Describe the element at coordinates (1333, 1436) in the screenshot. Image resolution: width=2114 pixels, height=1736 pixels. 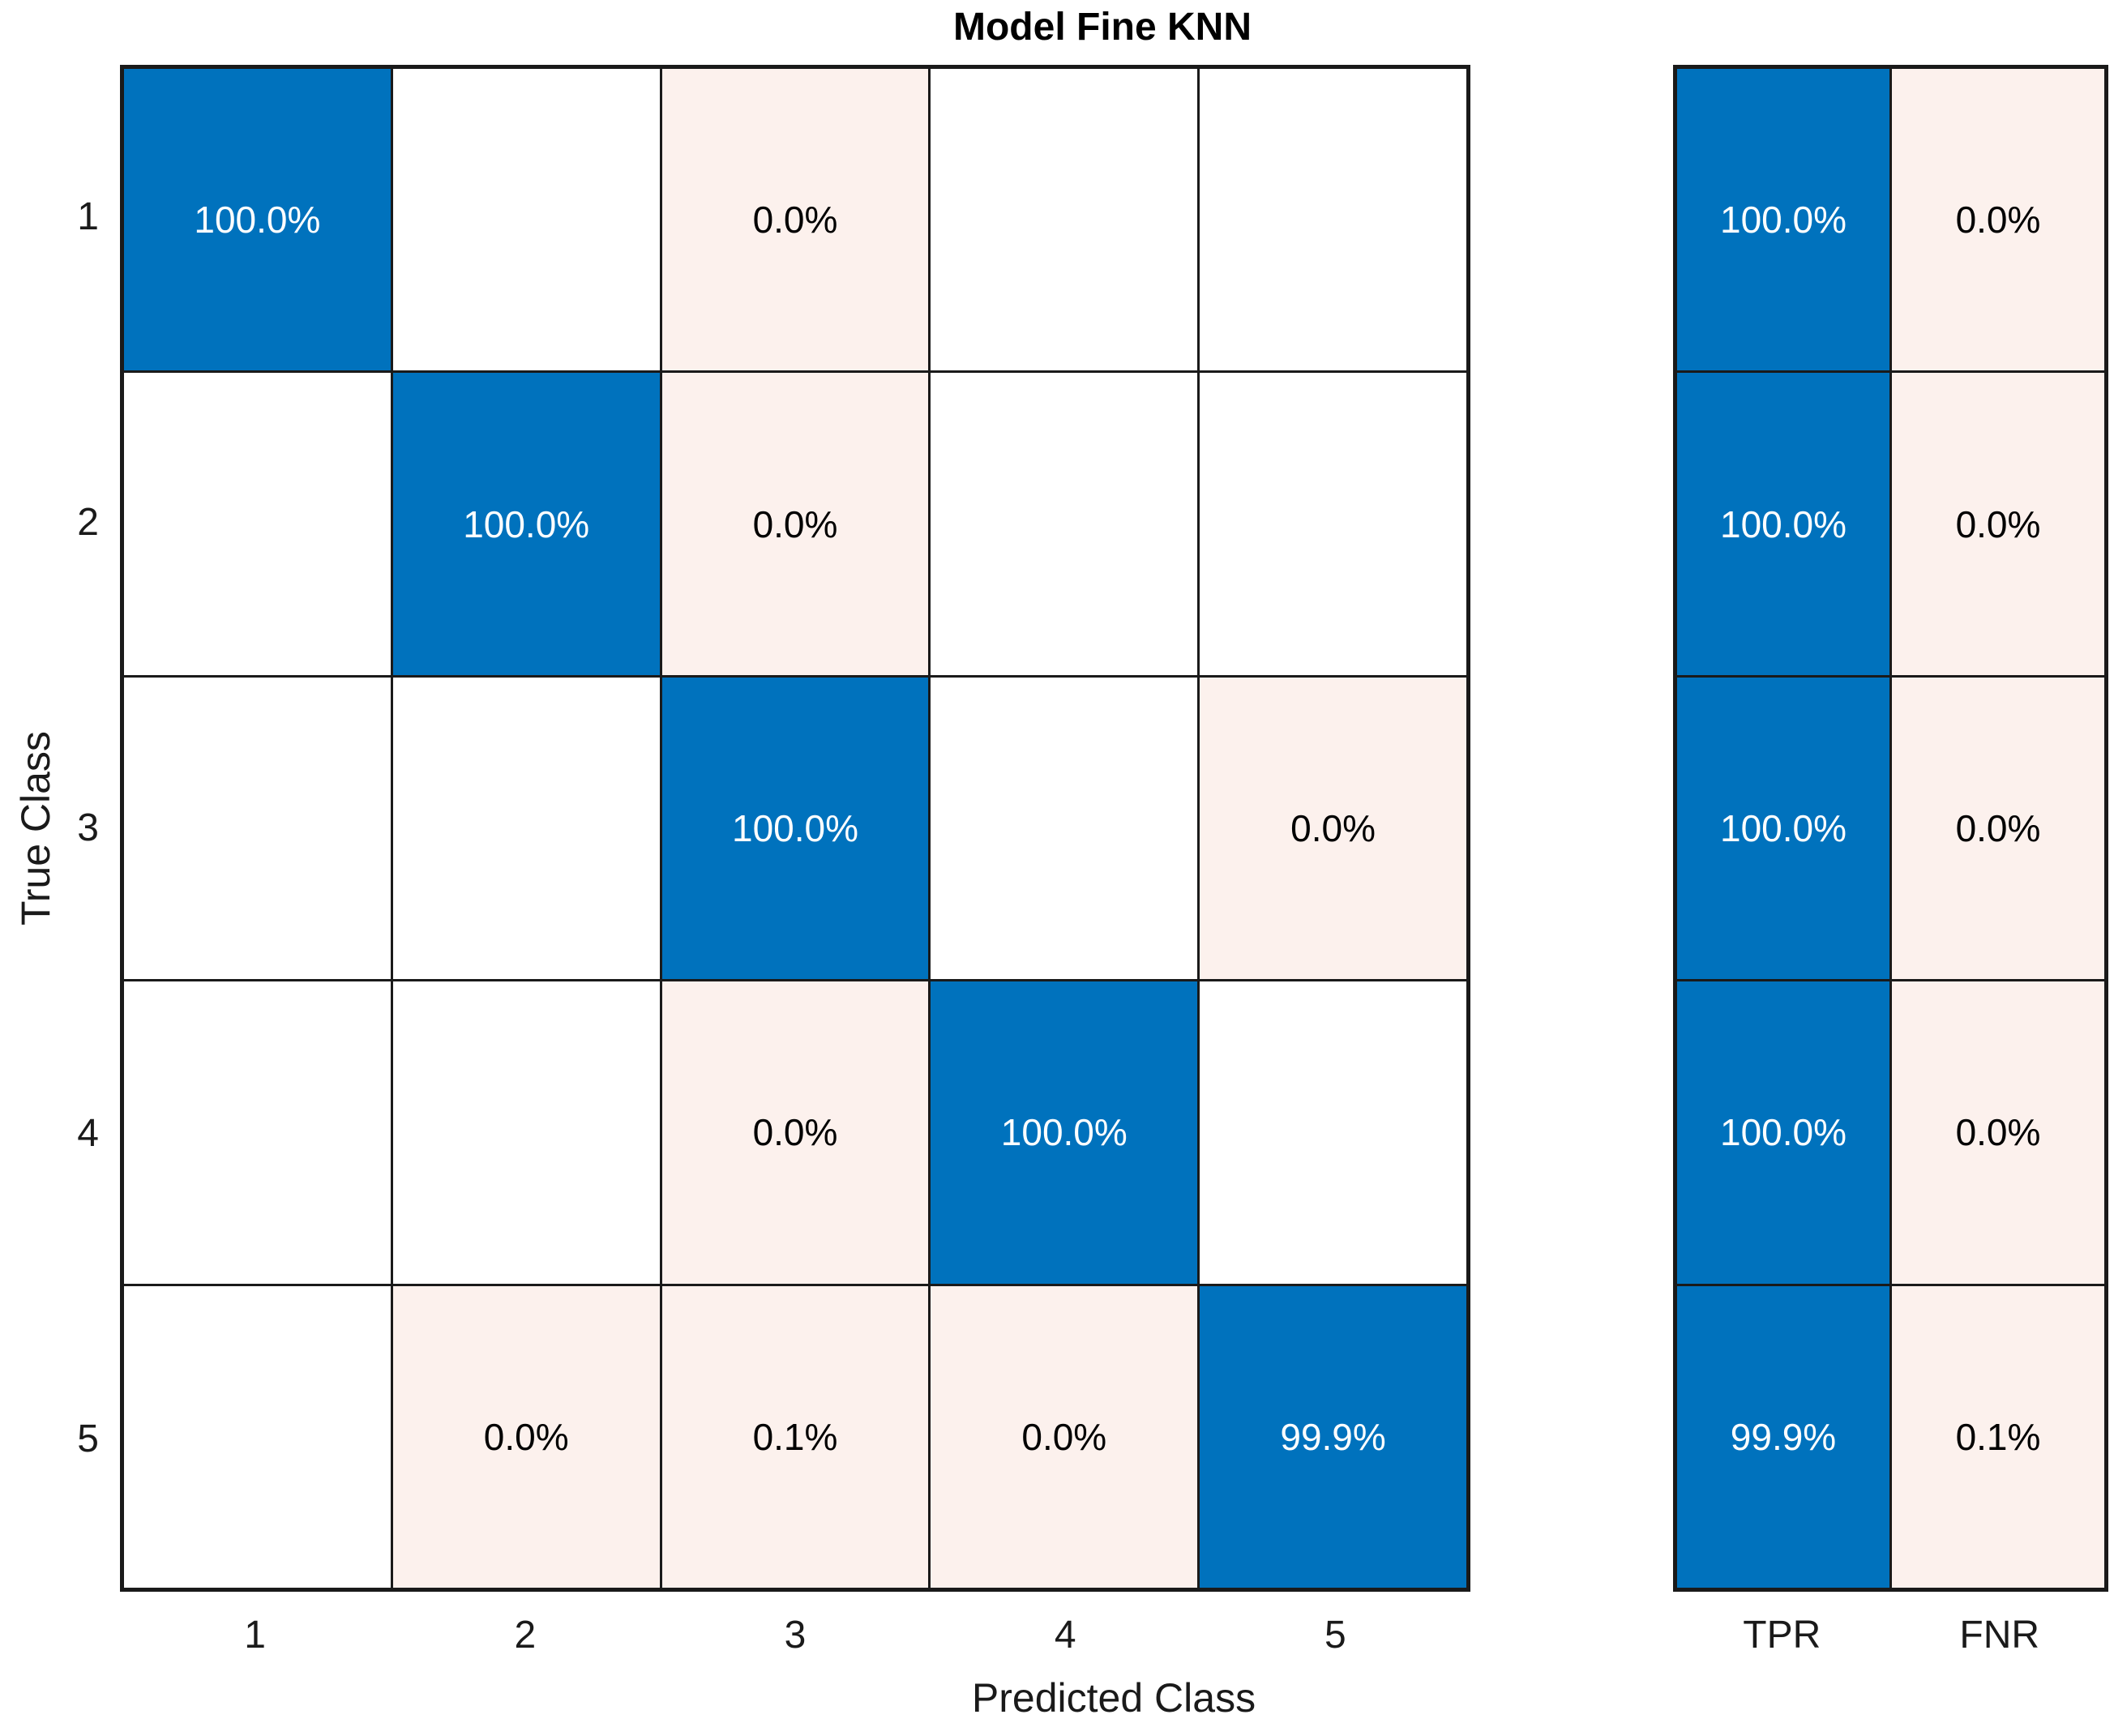
I see `matrix-cell-r5-c5: 99.9%` at that location.